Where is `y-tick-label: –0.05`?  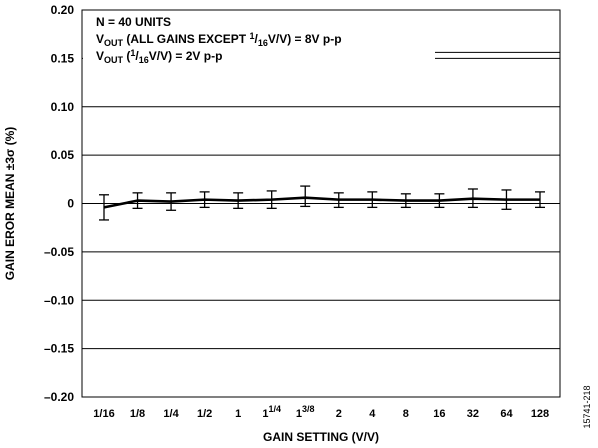
y-tick-label: –0.05 is located at coordinates (59, 252).